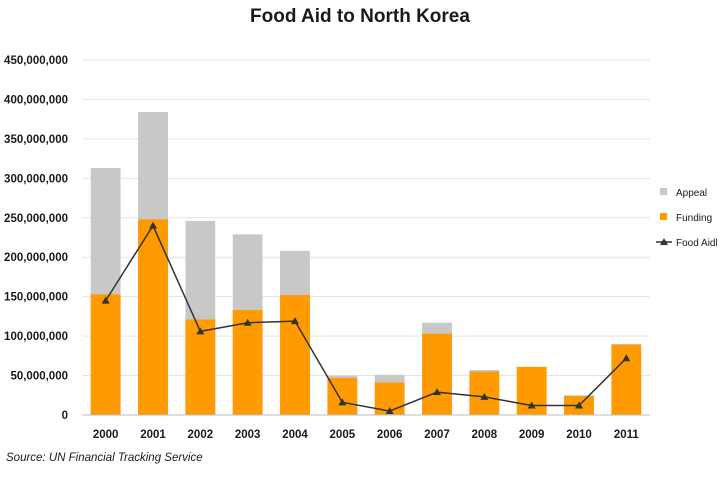  What do you see at coordinates (153, 435) in the screenshot?
I see `x-tick-label: 2001` at bounding box center [153, 435].